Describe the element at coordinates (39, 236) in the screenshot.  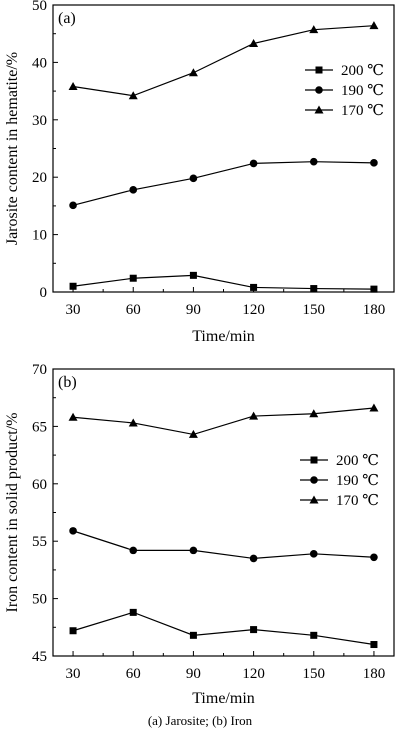
I see `chart-a-y-tick-label: 10` at that location.